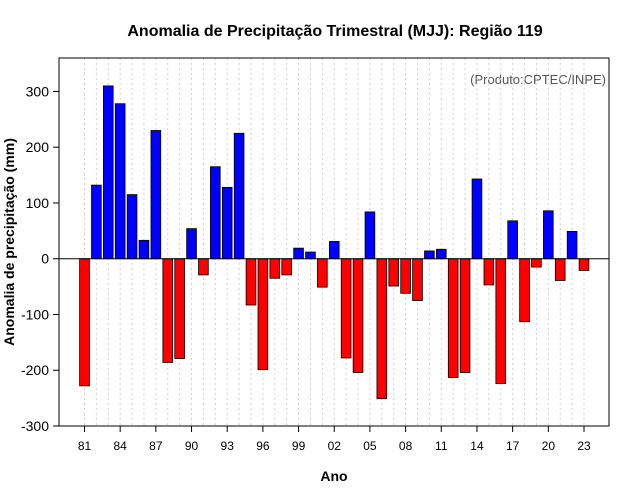  I want to click on bar-2009, so click(417, 279).